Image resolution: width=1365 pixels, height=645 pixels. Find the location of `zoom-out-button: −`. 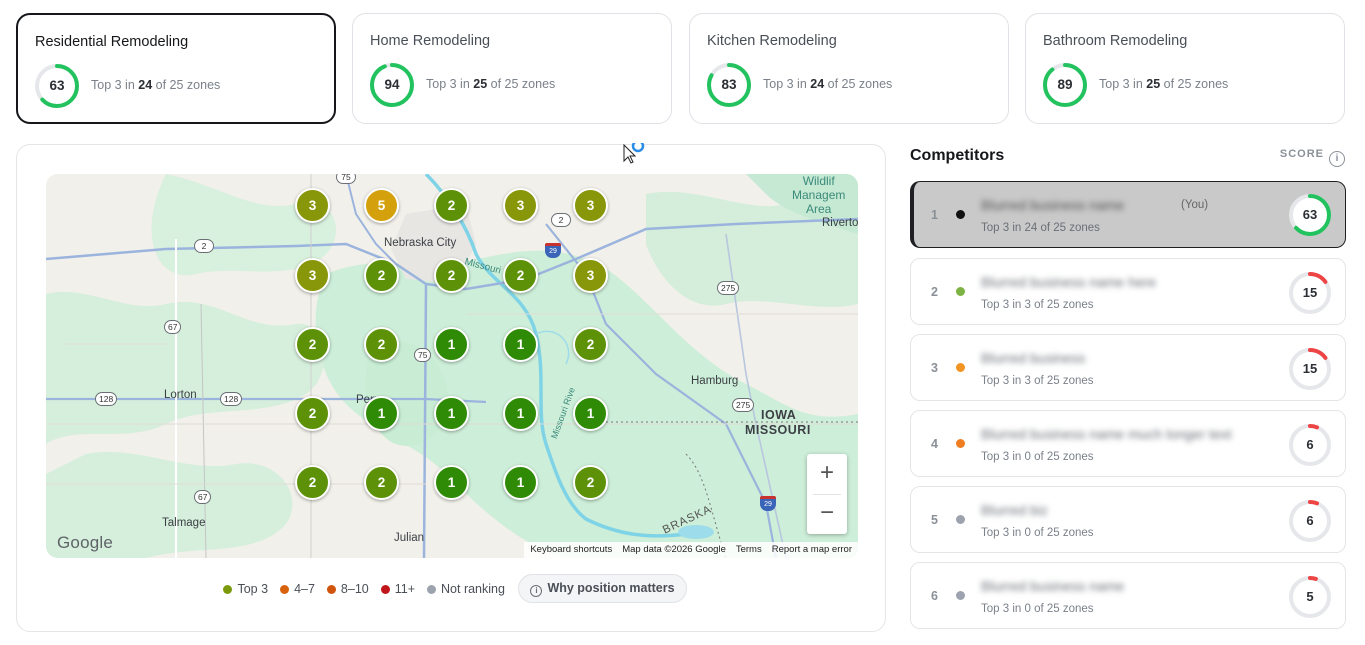

zoom-out-button: − is located at coordinates (826, 512).